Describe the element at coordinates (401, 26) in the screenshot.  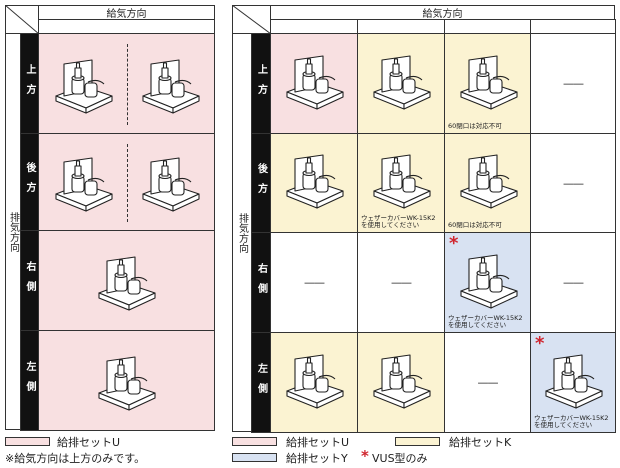
I see `column-header: 後 方` at that location.